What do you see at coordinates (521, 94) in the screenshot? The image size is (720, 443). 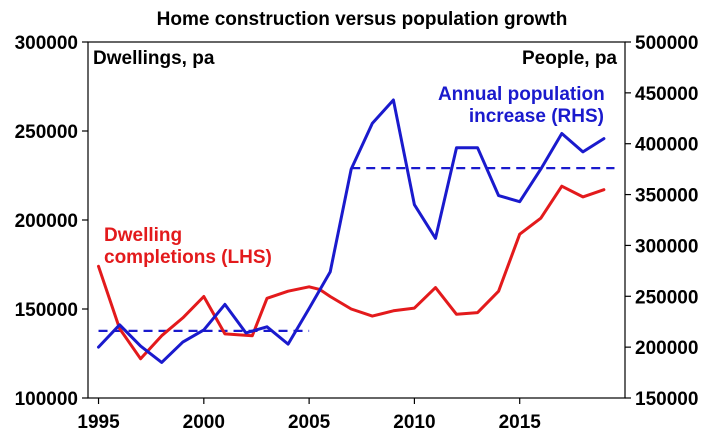 I see `series-label-population-line1: Annual population` at bounding box center [521, 94].